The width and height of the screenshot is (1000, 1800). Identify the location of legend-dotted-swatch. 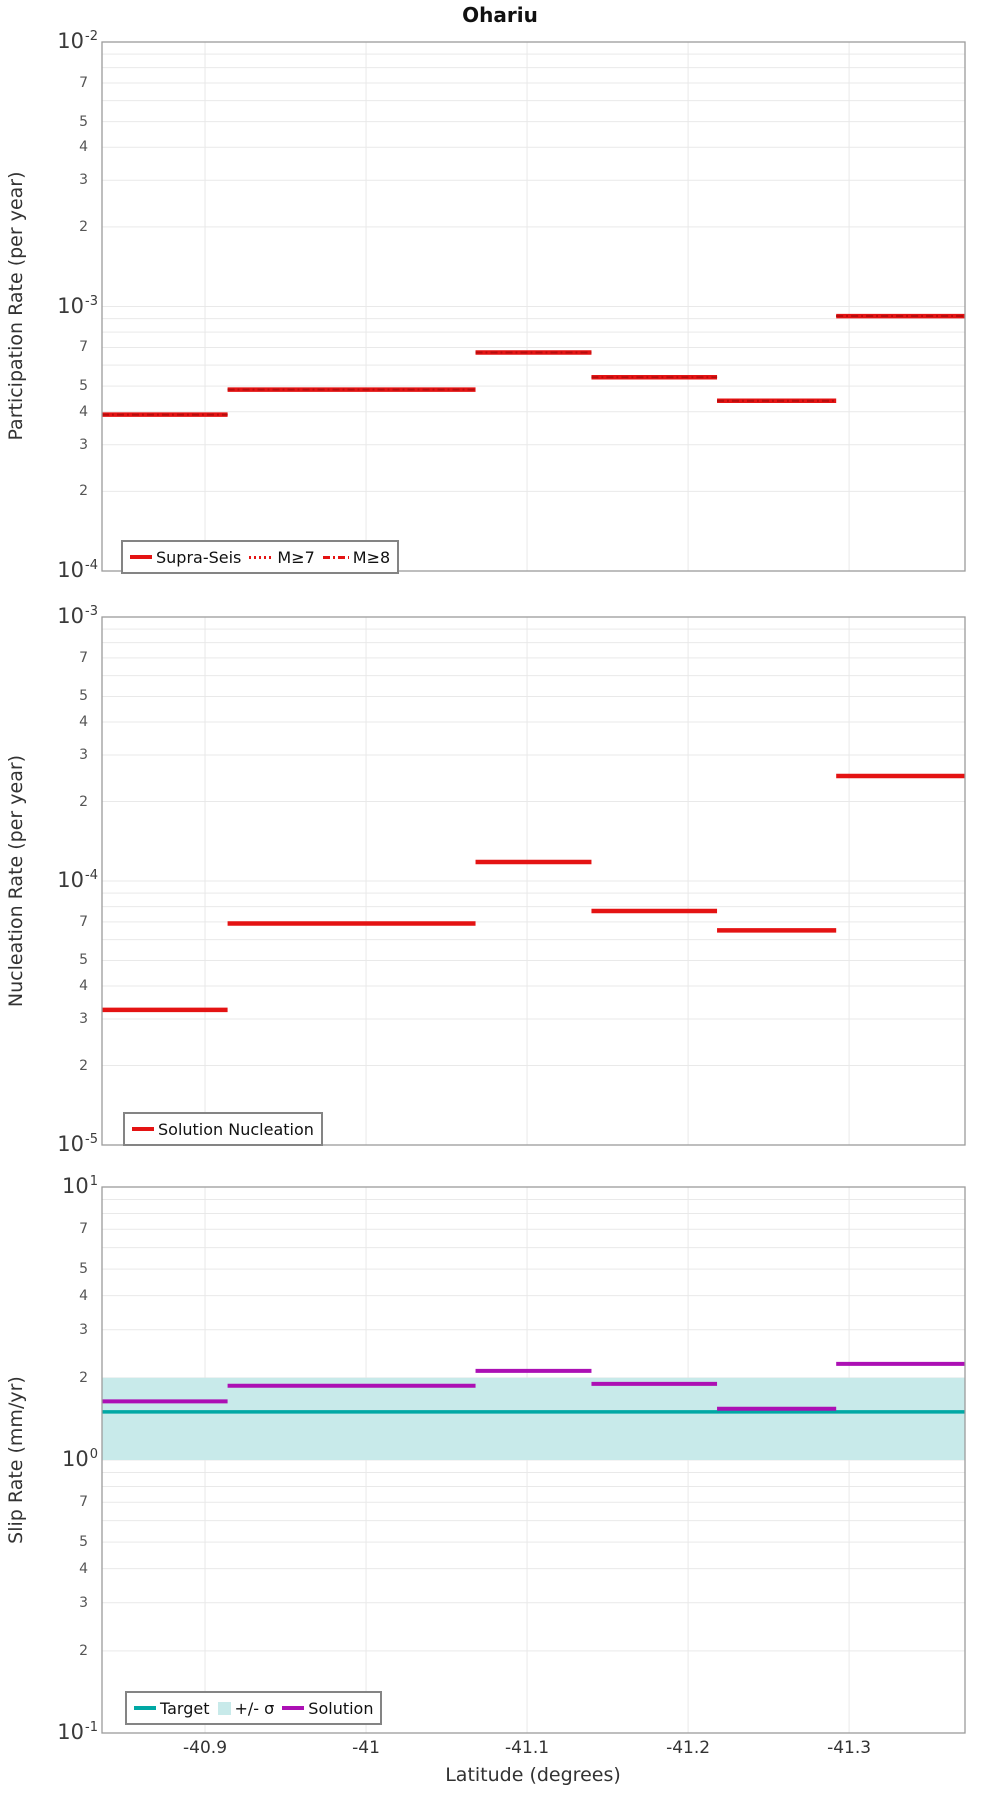
(261, 557).